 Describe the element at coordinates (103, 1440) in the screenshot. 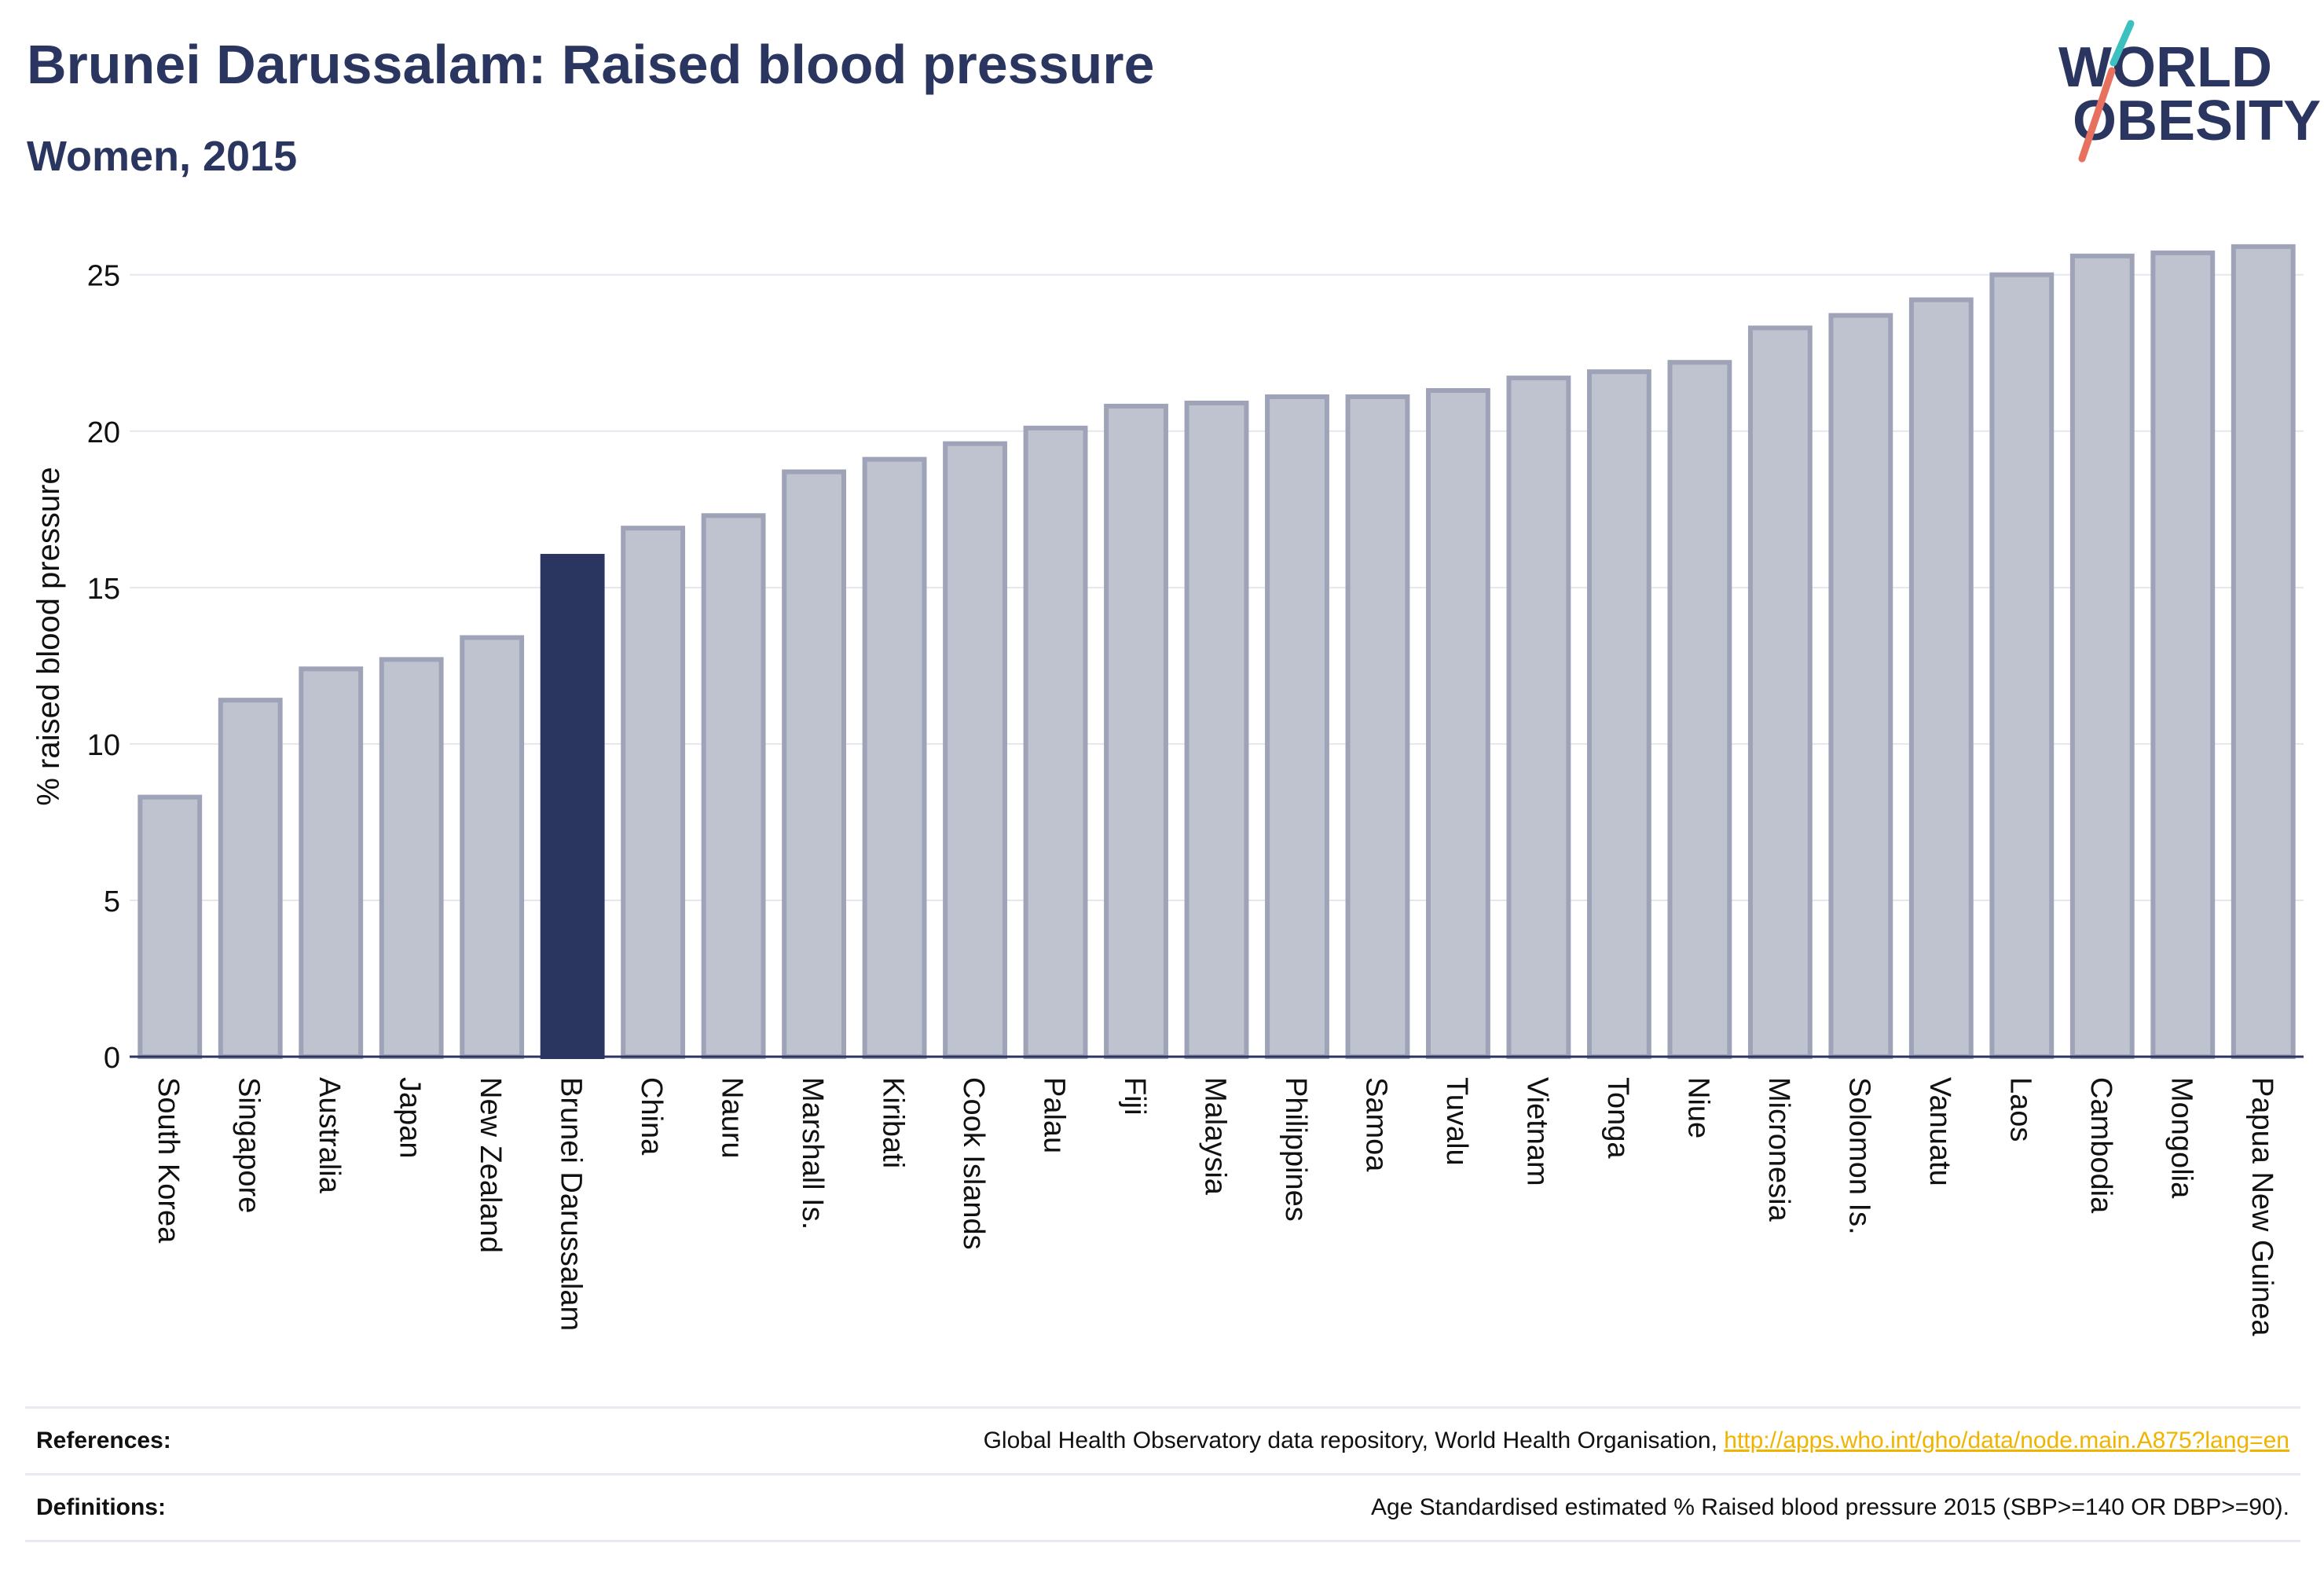

I see `references-label: References:` at that location.